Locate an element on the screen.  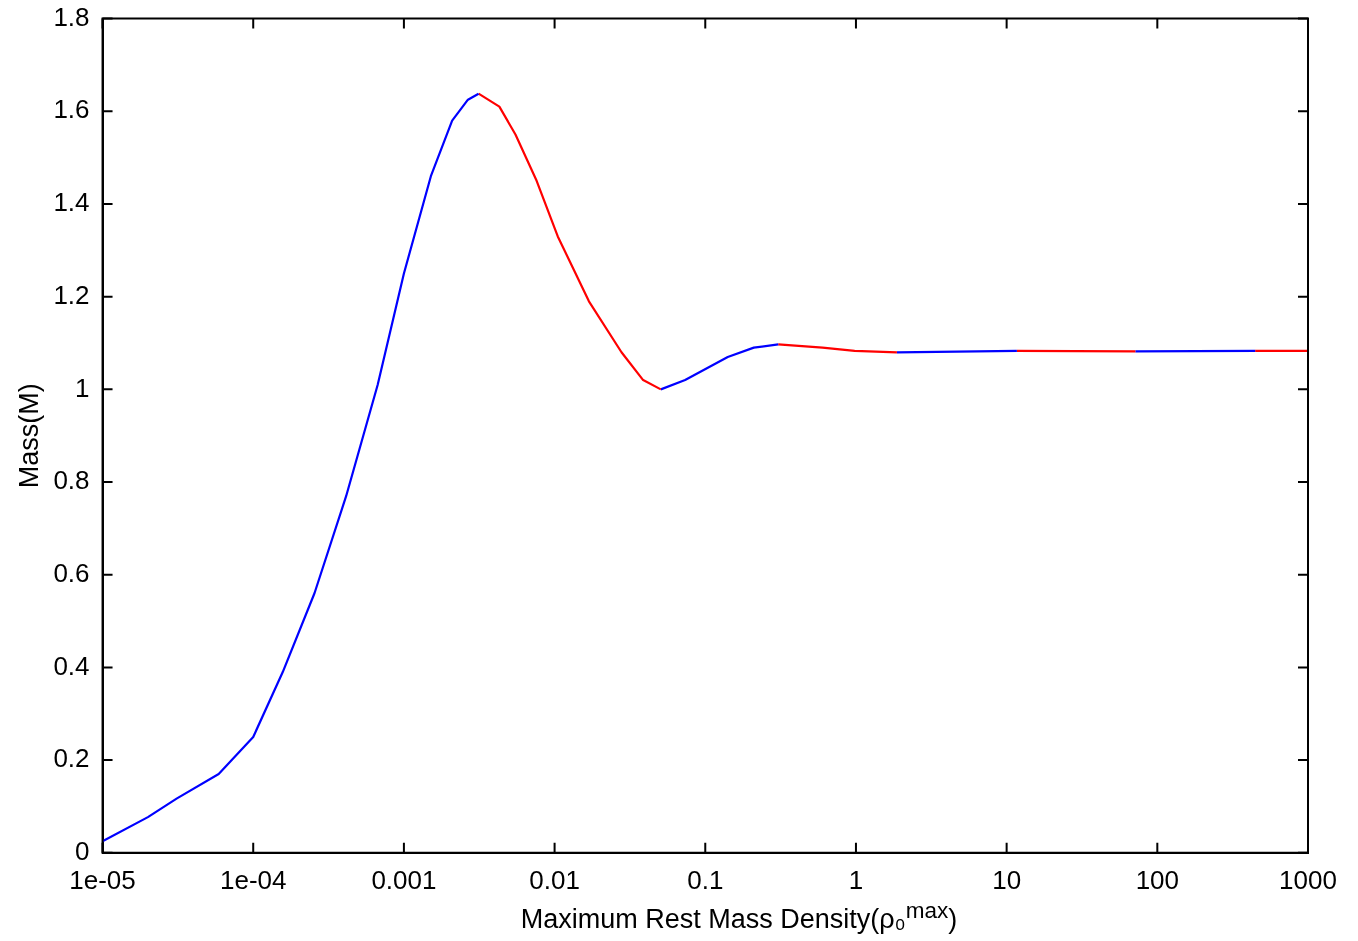
y-tick-label: 1 is located at coordinates (82, 387).